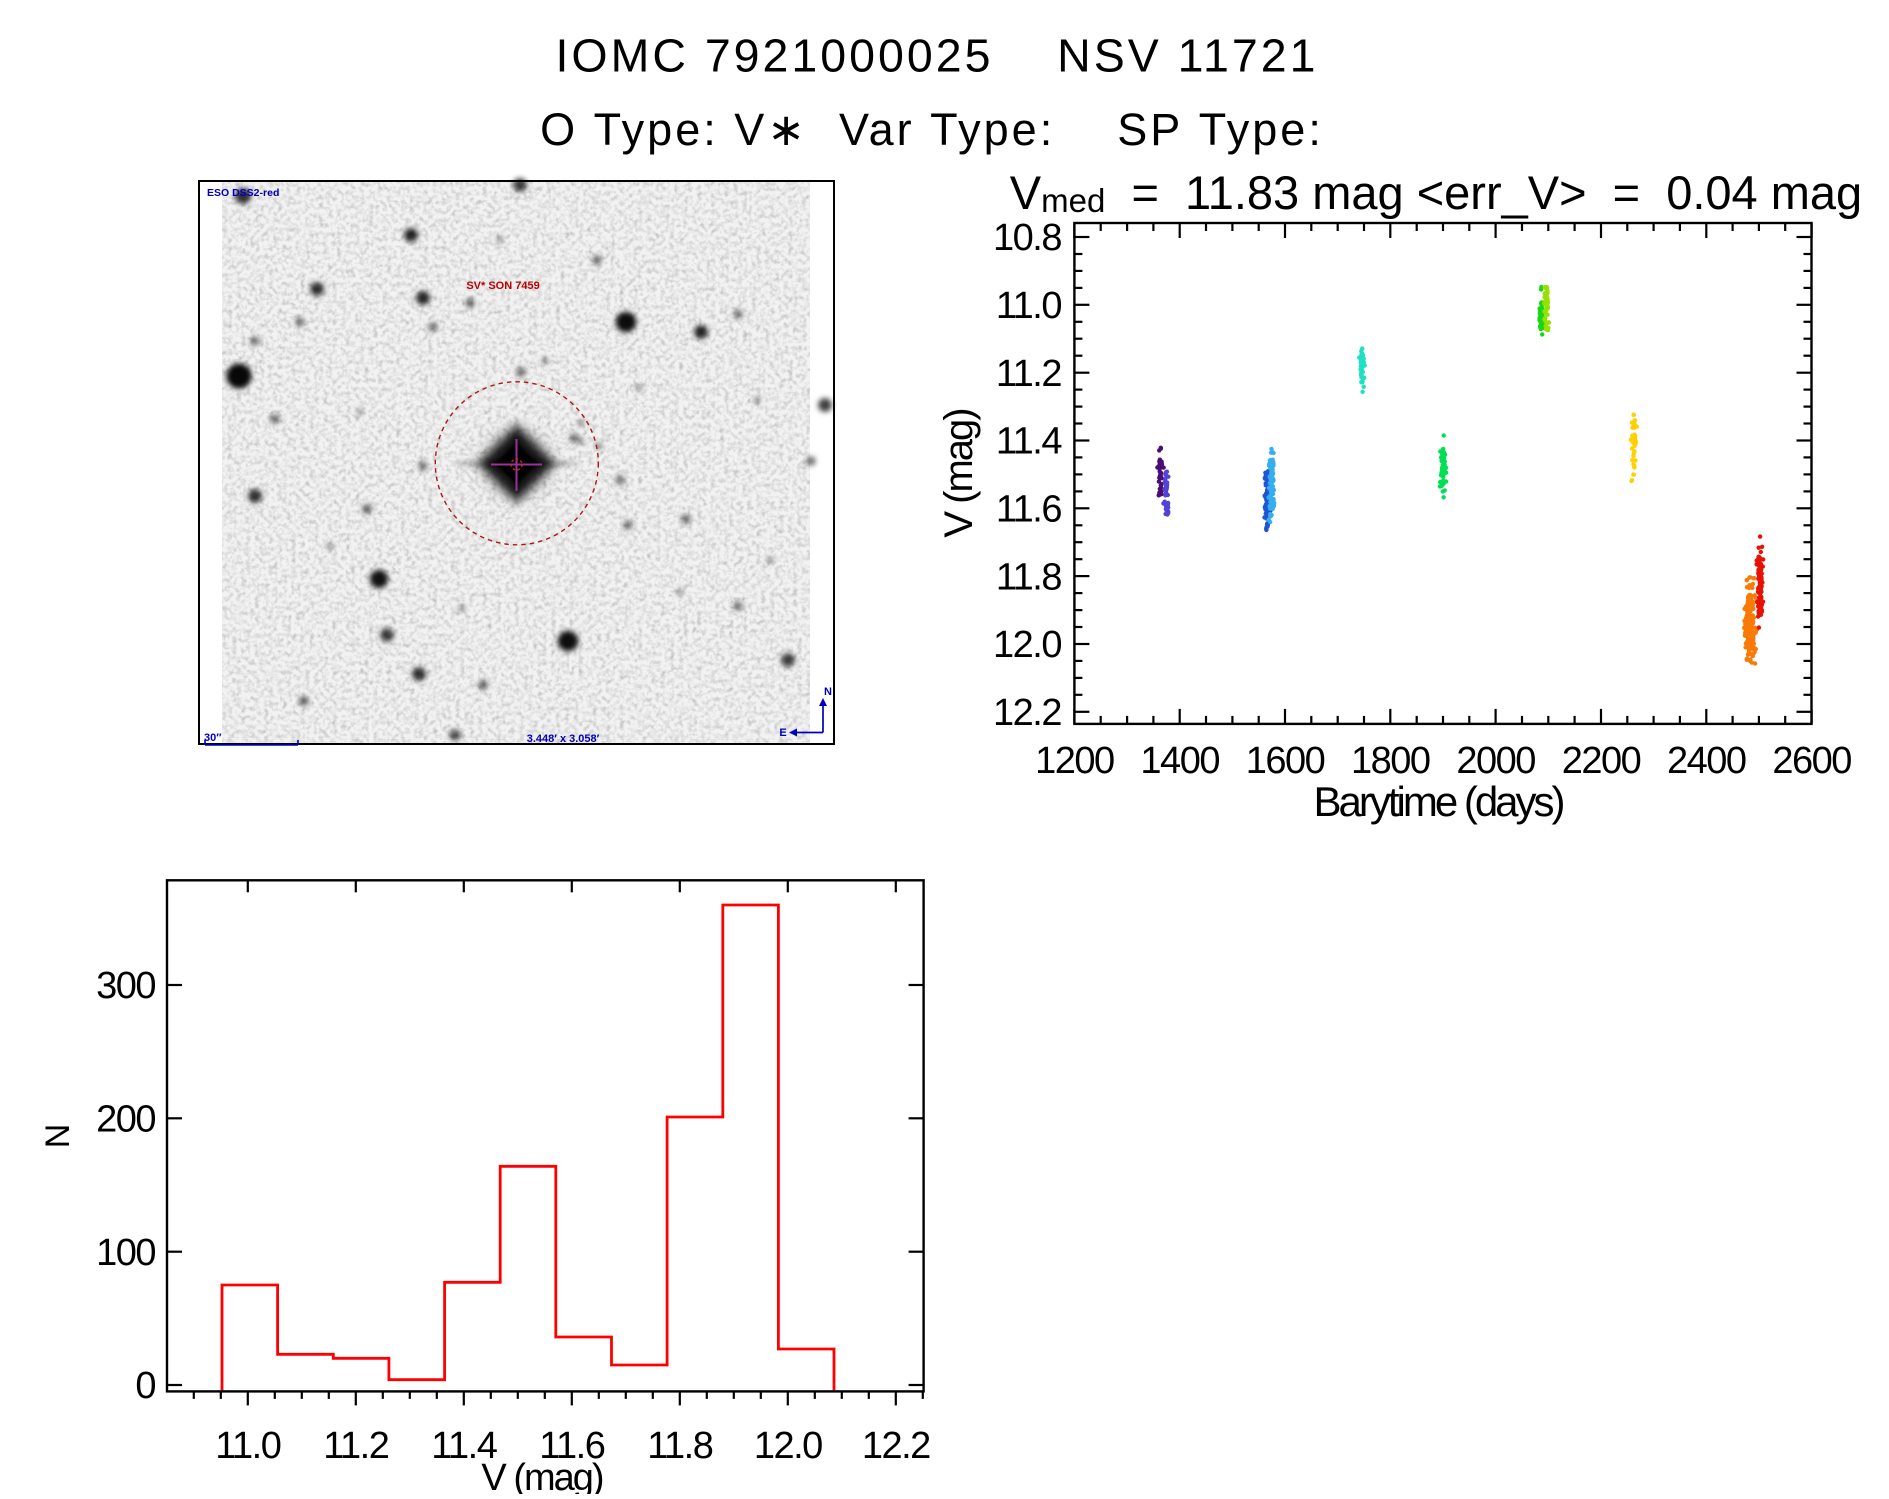  What do you see at coordinates (563, 739) in the screenshot?
I see `svg-text: 3.448′ x 3.058′` at bounding box center [563, 739].